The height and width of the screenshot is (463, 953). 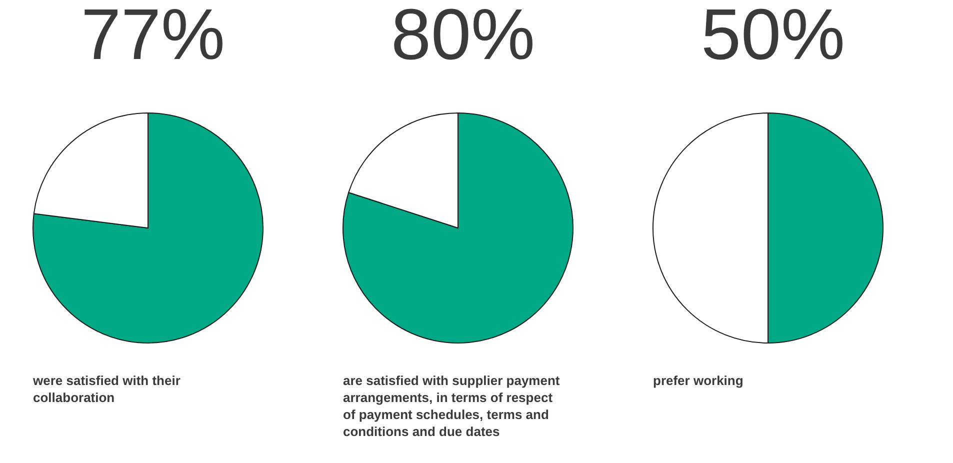 What do you see at coordinates (153, 37) in the screenshot?
I see `chart-title: 77%` at bounding box center [153, 37].